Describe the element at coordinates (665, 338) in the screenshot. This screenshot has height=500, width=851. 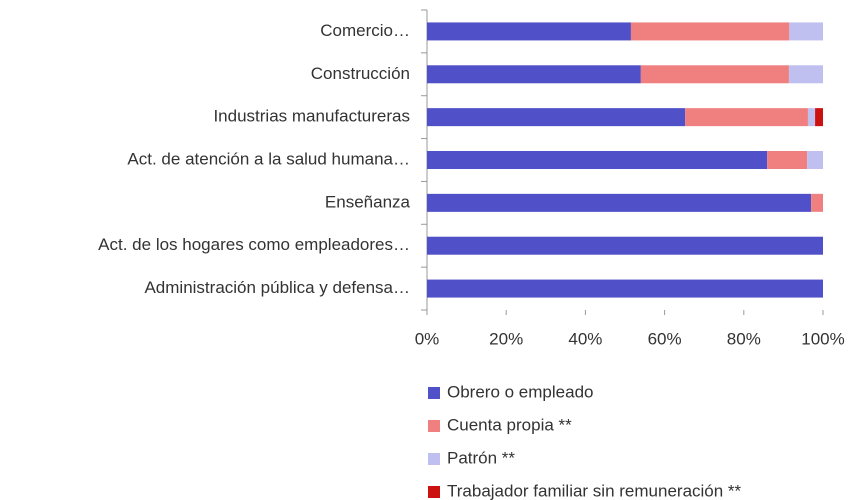
I see `x-tick-label: 60%` at that location.